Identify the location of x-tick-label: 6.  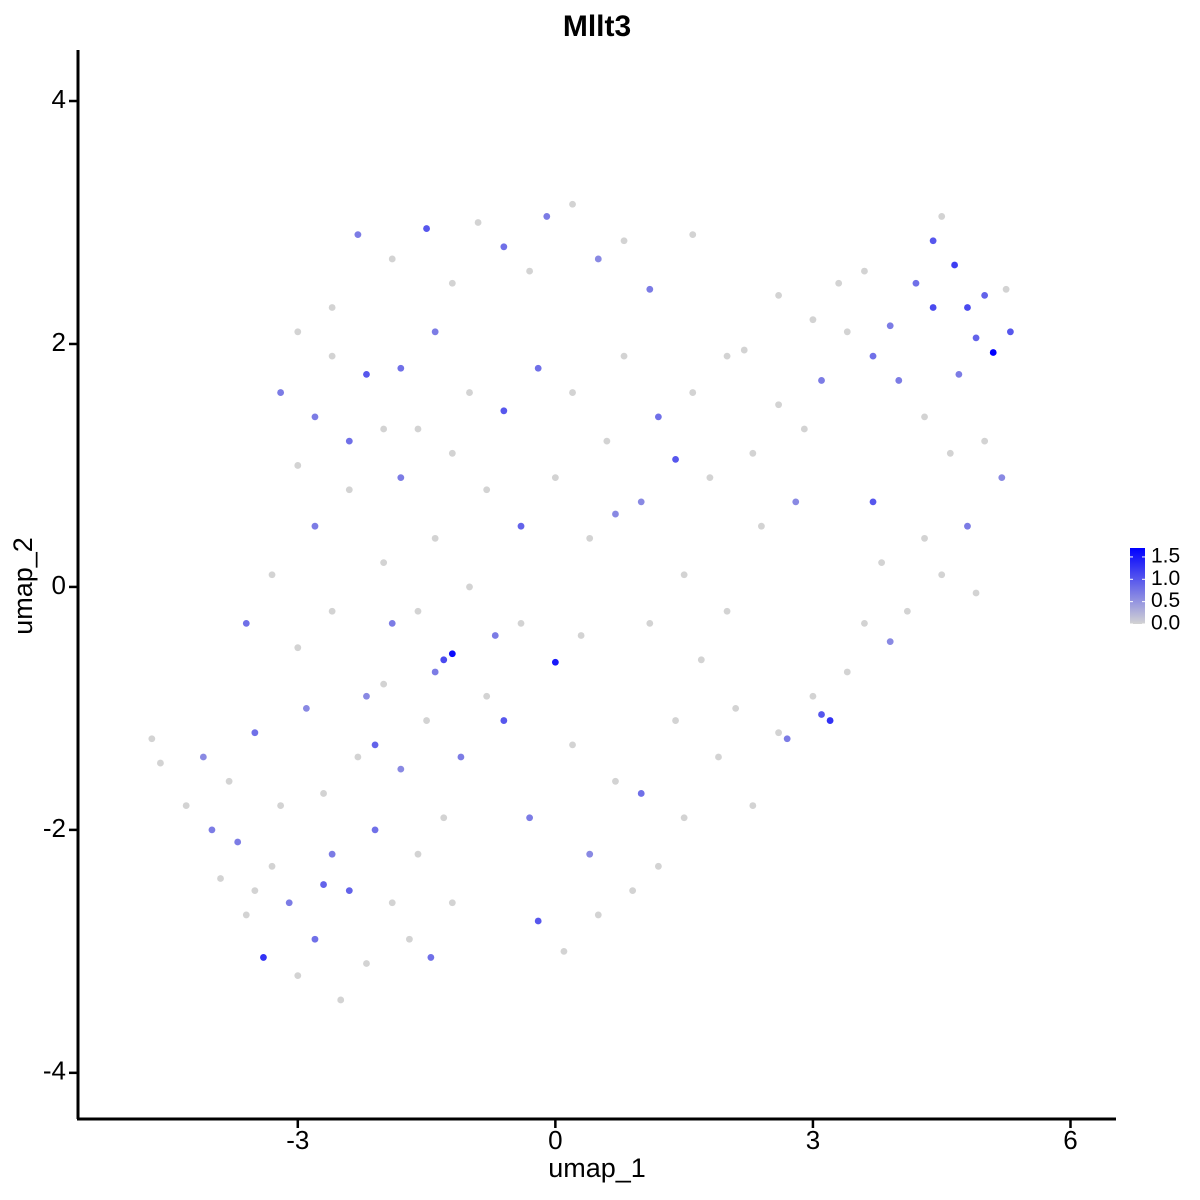
(1070, 1140).